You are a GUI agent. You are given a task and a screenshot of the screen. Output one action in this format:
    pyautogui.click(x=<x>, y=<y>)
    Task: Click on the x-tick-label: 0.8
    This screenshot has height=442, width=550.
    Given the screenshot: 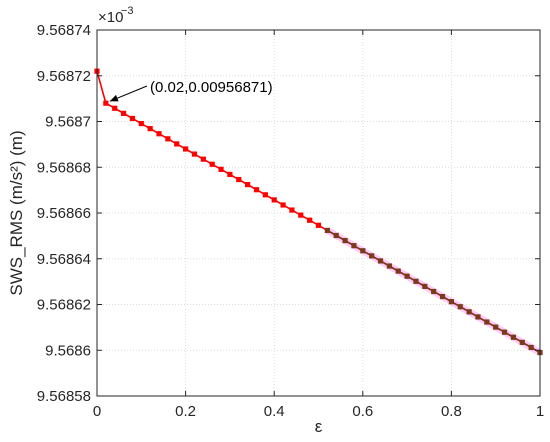 What is the action you would take?
    pyautogui.click(x=451, y=411)
    